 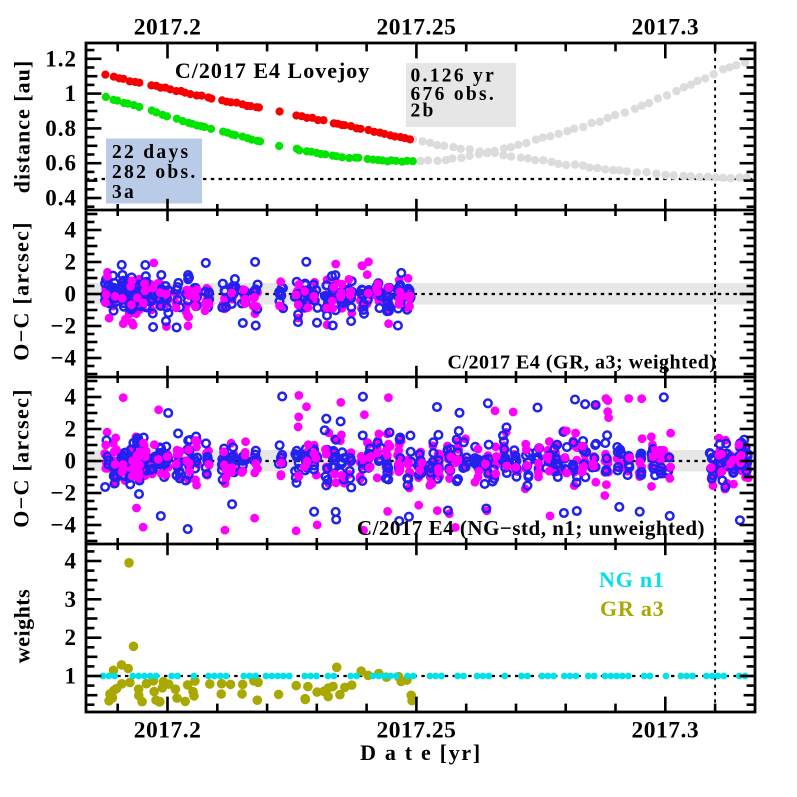 What do you see at coordinates (61, 128) in the screenshot?
I see `svg-text: 0.8` at bounding box center [61, 128].